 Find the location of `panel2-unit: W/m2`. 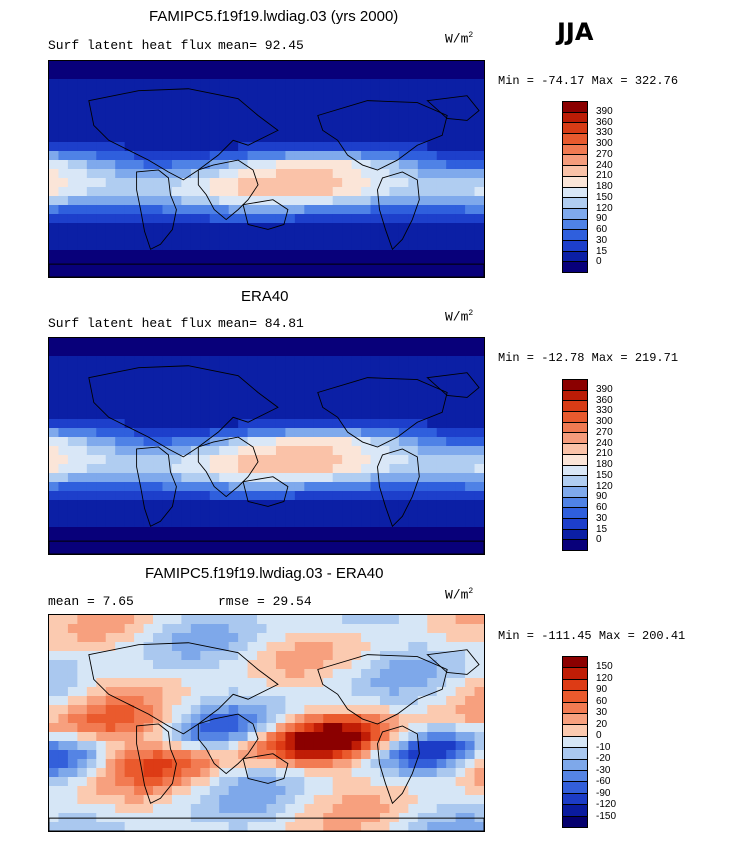

panel2-unit: W/m2 is located at coordinates (459, 317).